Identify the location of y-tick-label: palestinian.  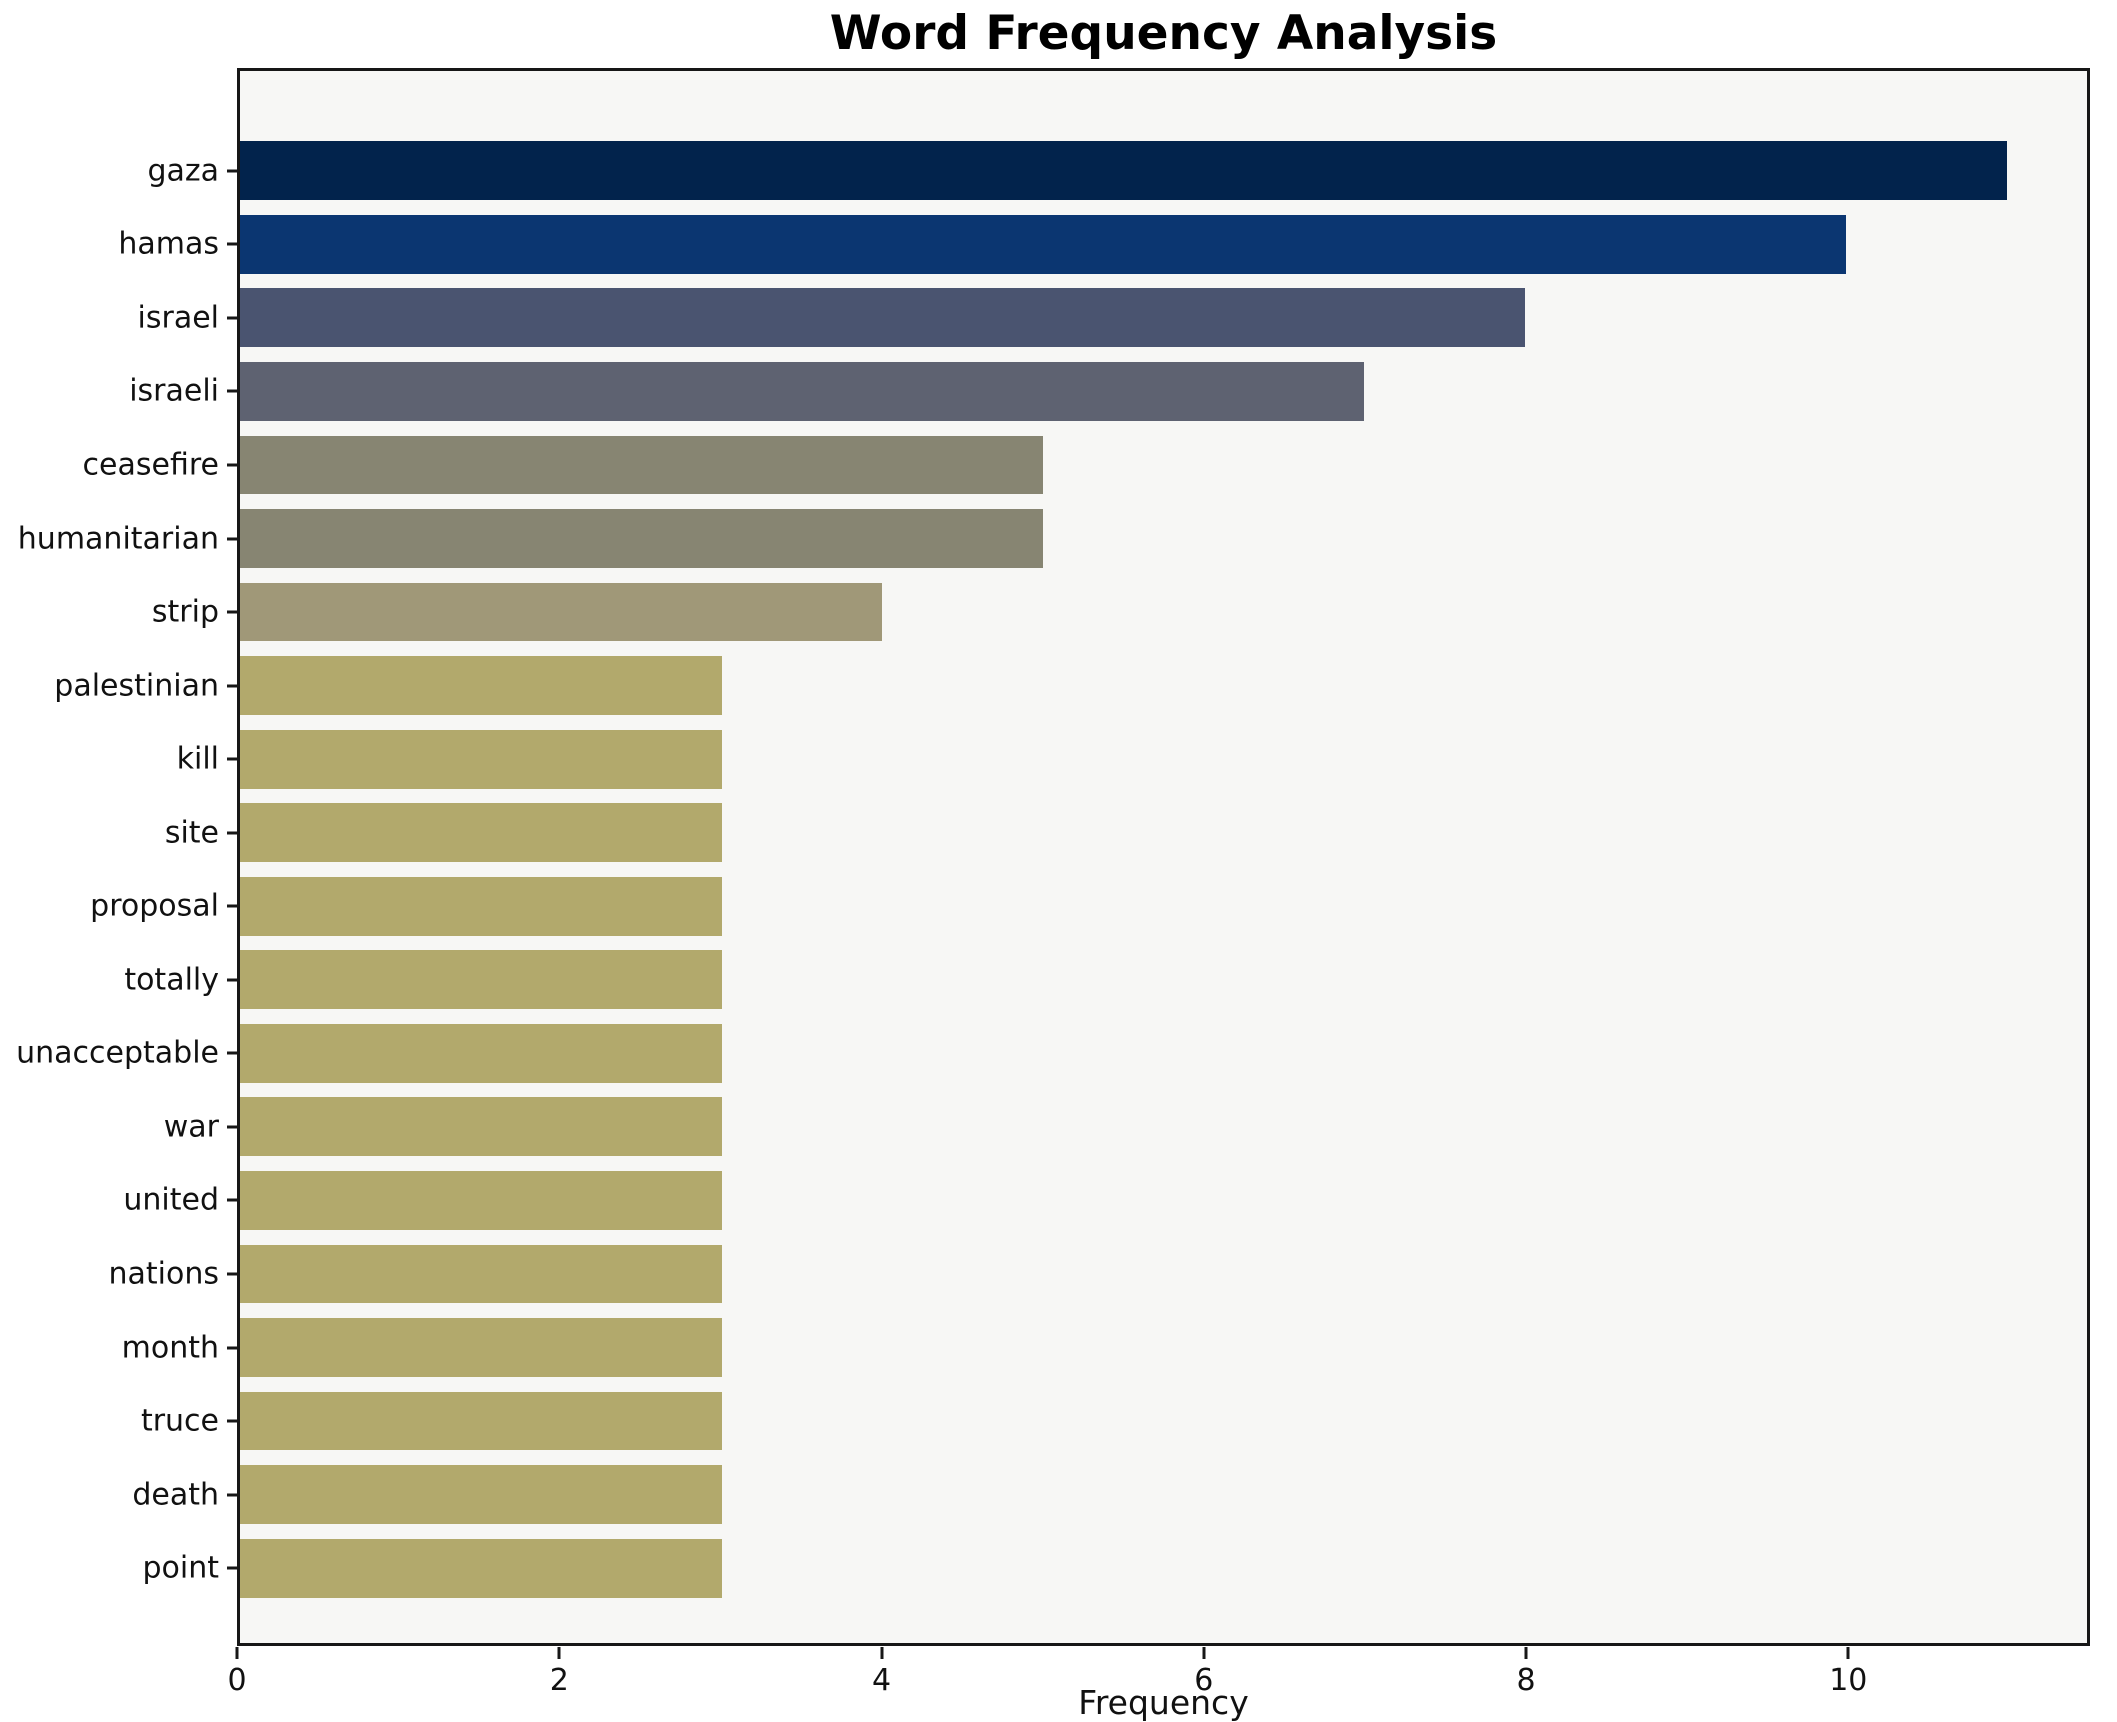
(136, 686).